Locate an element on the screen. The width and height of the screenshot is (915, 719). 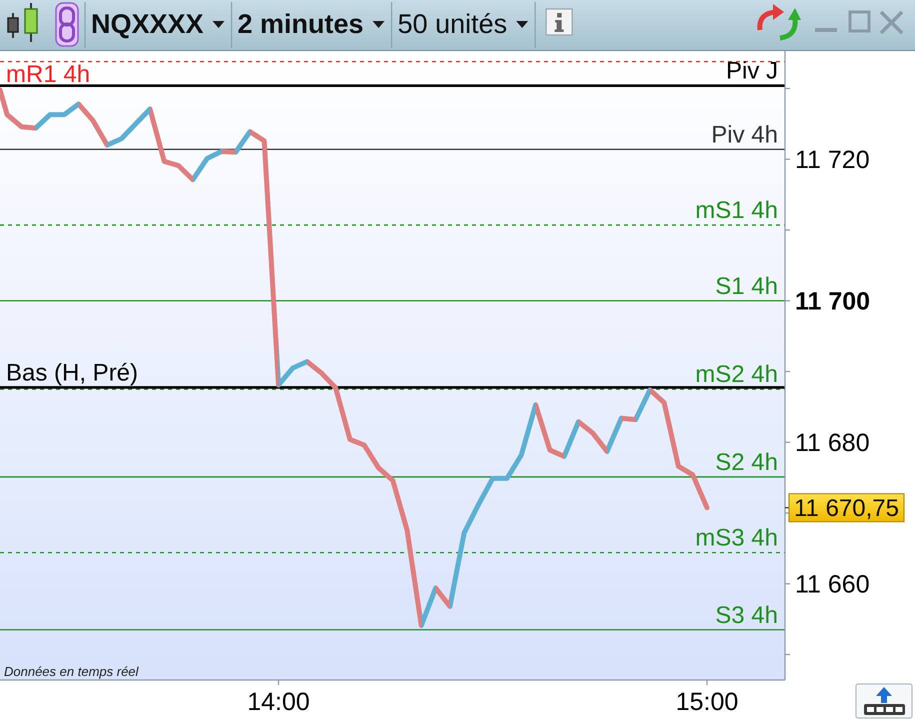
ref-line-label: S2 4h is located at coordinates (746, 462).